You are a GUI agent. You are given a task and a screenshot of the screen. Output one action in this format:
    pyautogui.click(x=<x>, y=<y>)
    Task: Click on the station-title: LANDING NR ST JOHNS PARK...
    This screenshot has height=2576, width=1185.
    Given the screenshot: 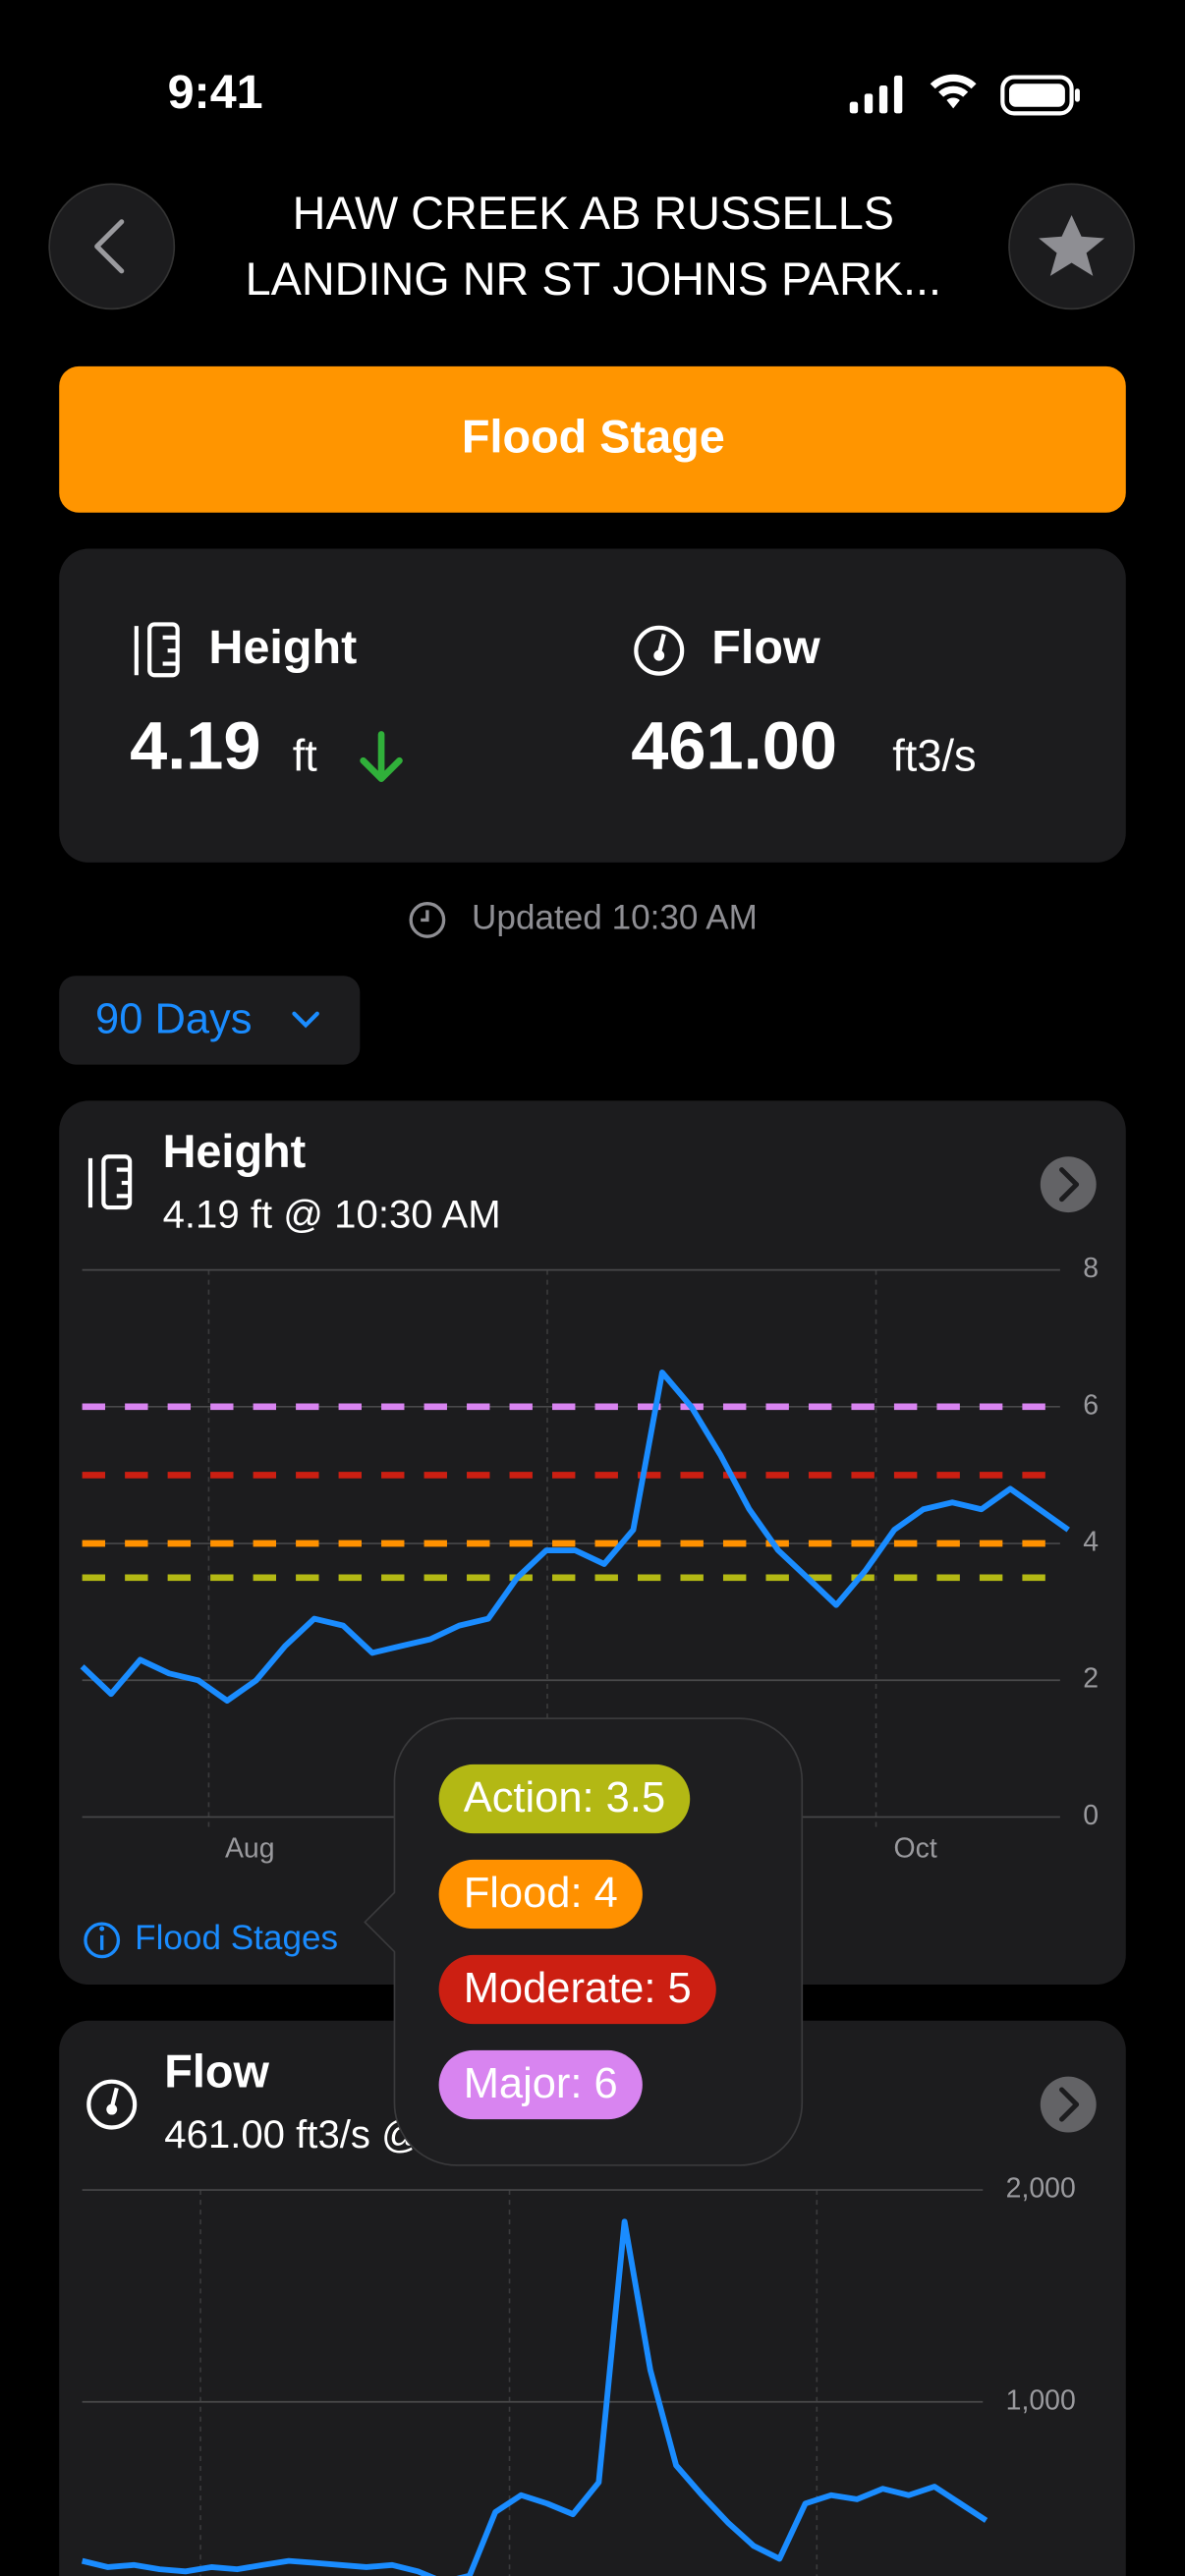 What is the action you would take?
    pyautogui.click(x=594, y=279)
    